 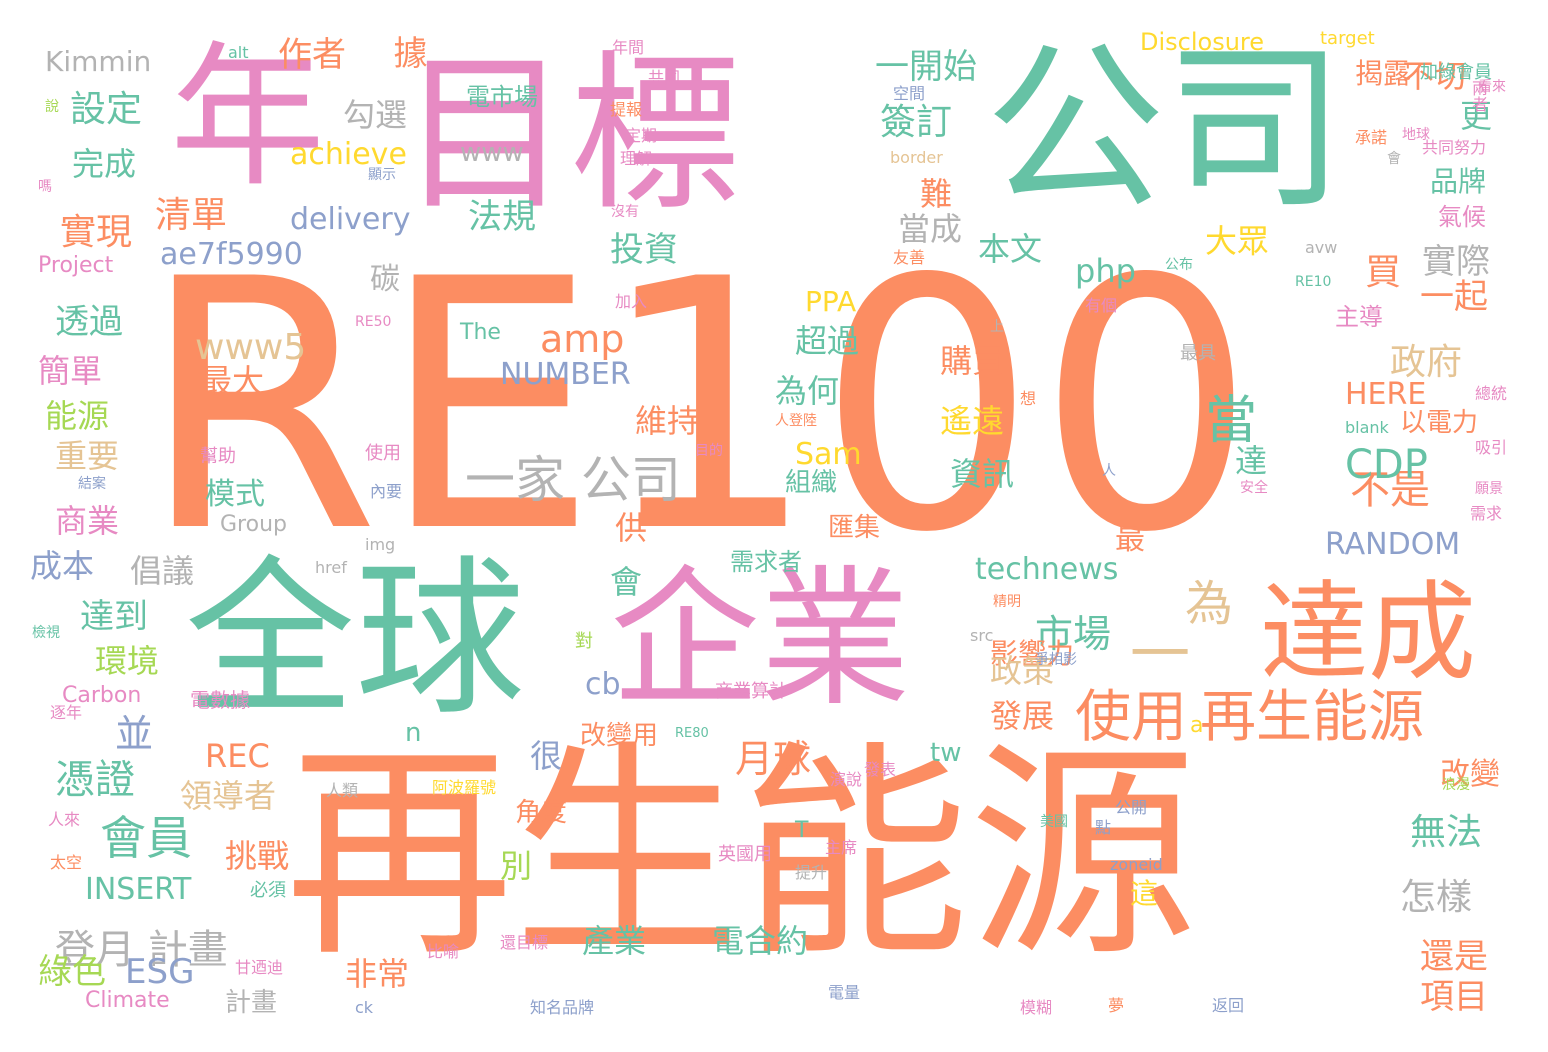 I want to click on word-121-cjk: 領導者, so click(x=228, y=796).